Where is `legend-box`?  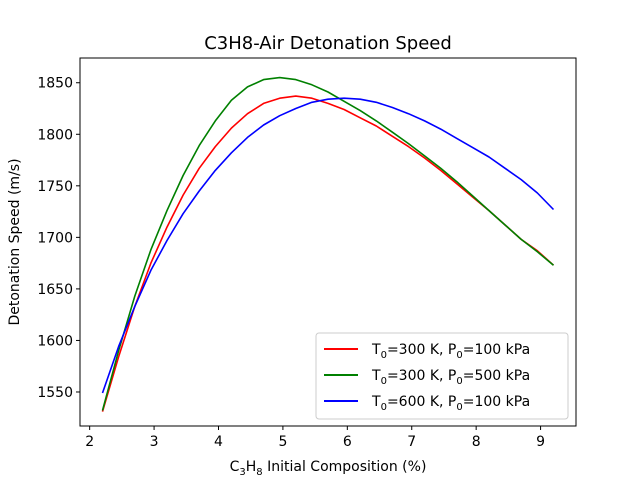 legend-box is located at coordinates (442, 376).